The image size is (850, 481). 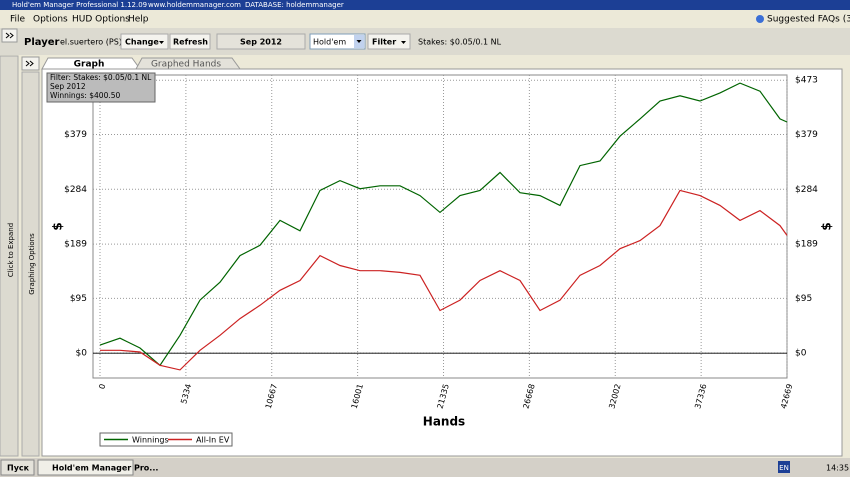 I want to click on window-url: www.holdemmanager.com, so click(x=194, y=5).